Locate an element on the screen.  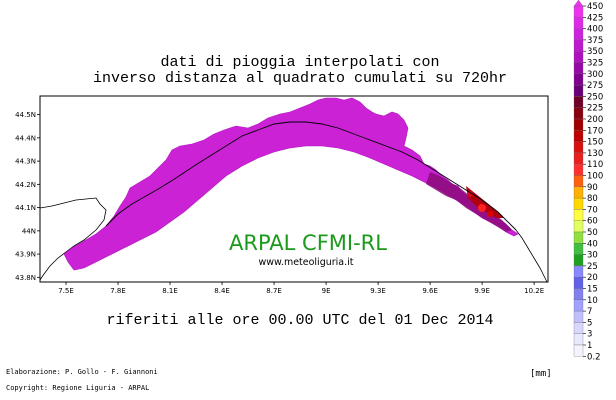
legend-level-label: 200 is located at coordinates (595, 120).